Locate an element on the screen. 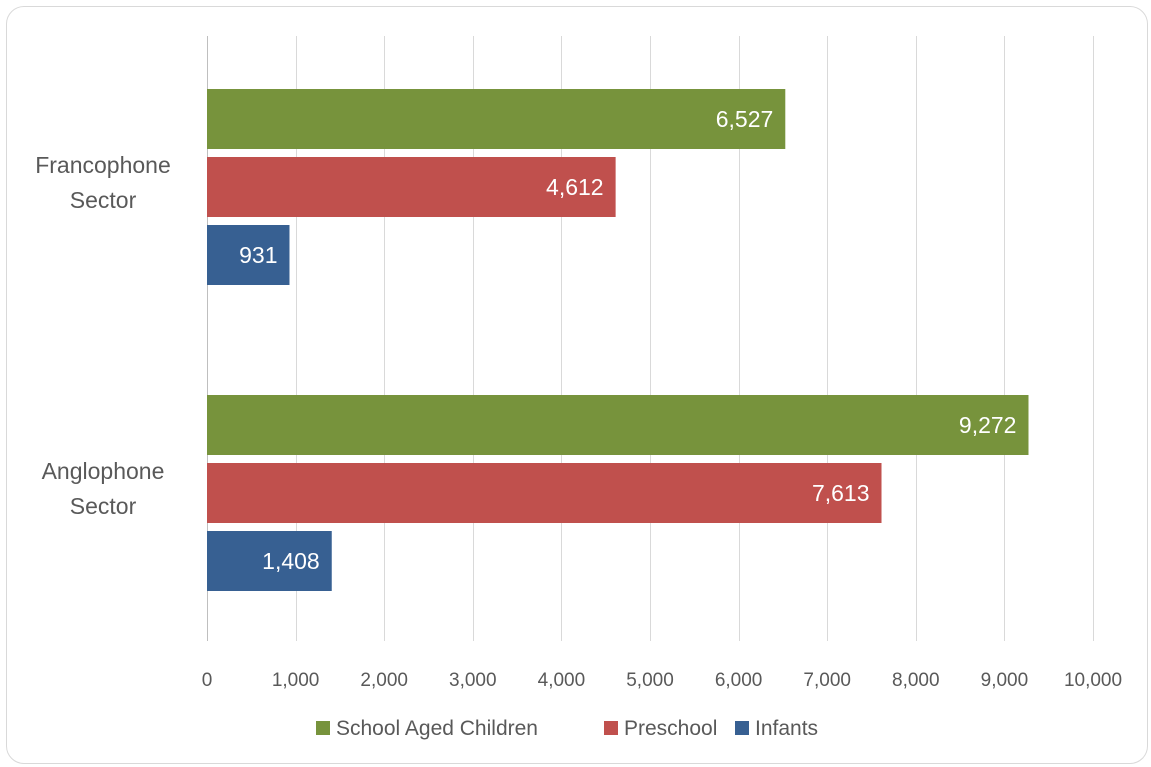 The height and width of the screenshot is (767, 1151). x-tick-label: 3,000 is located at coordinates (473, 680).